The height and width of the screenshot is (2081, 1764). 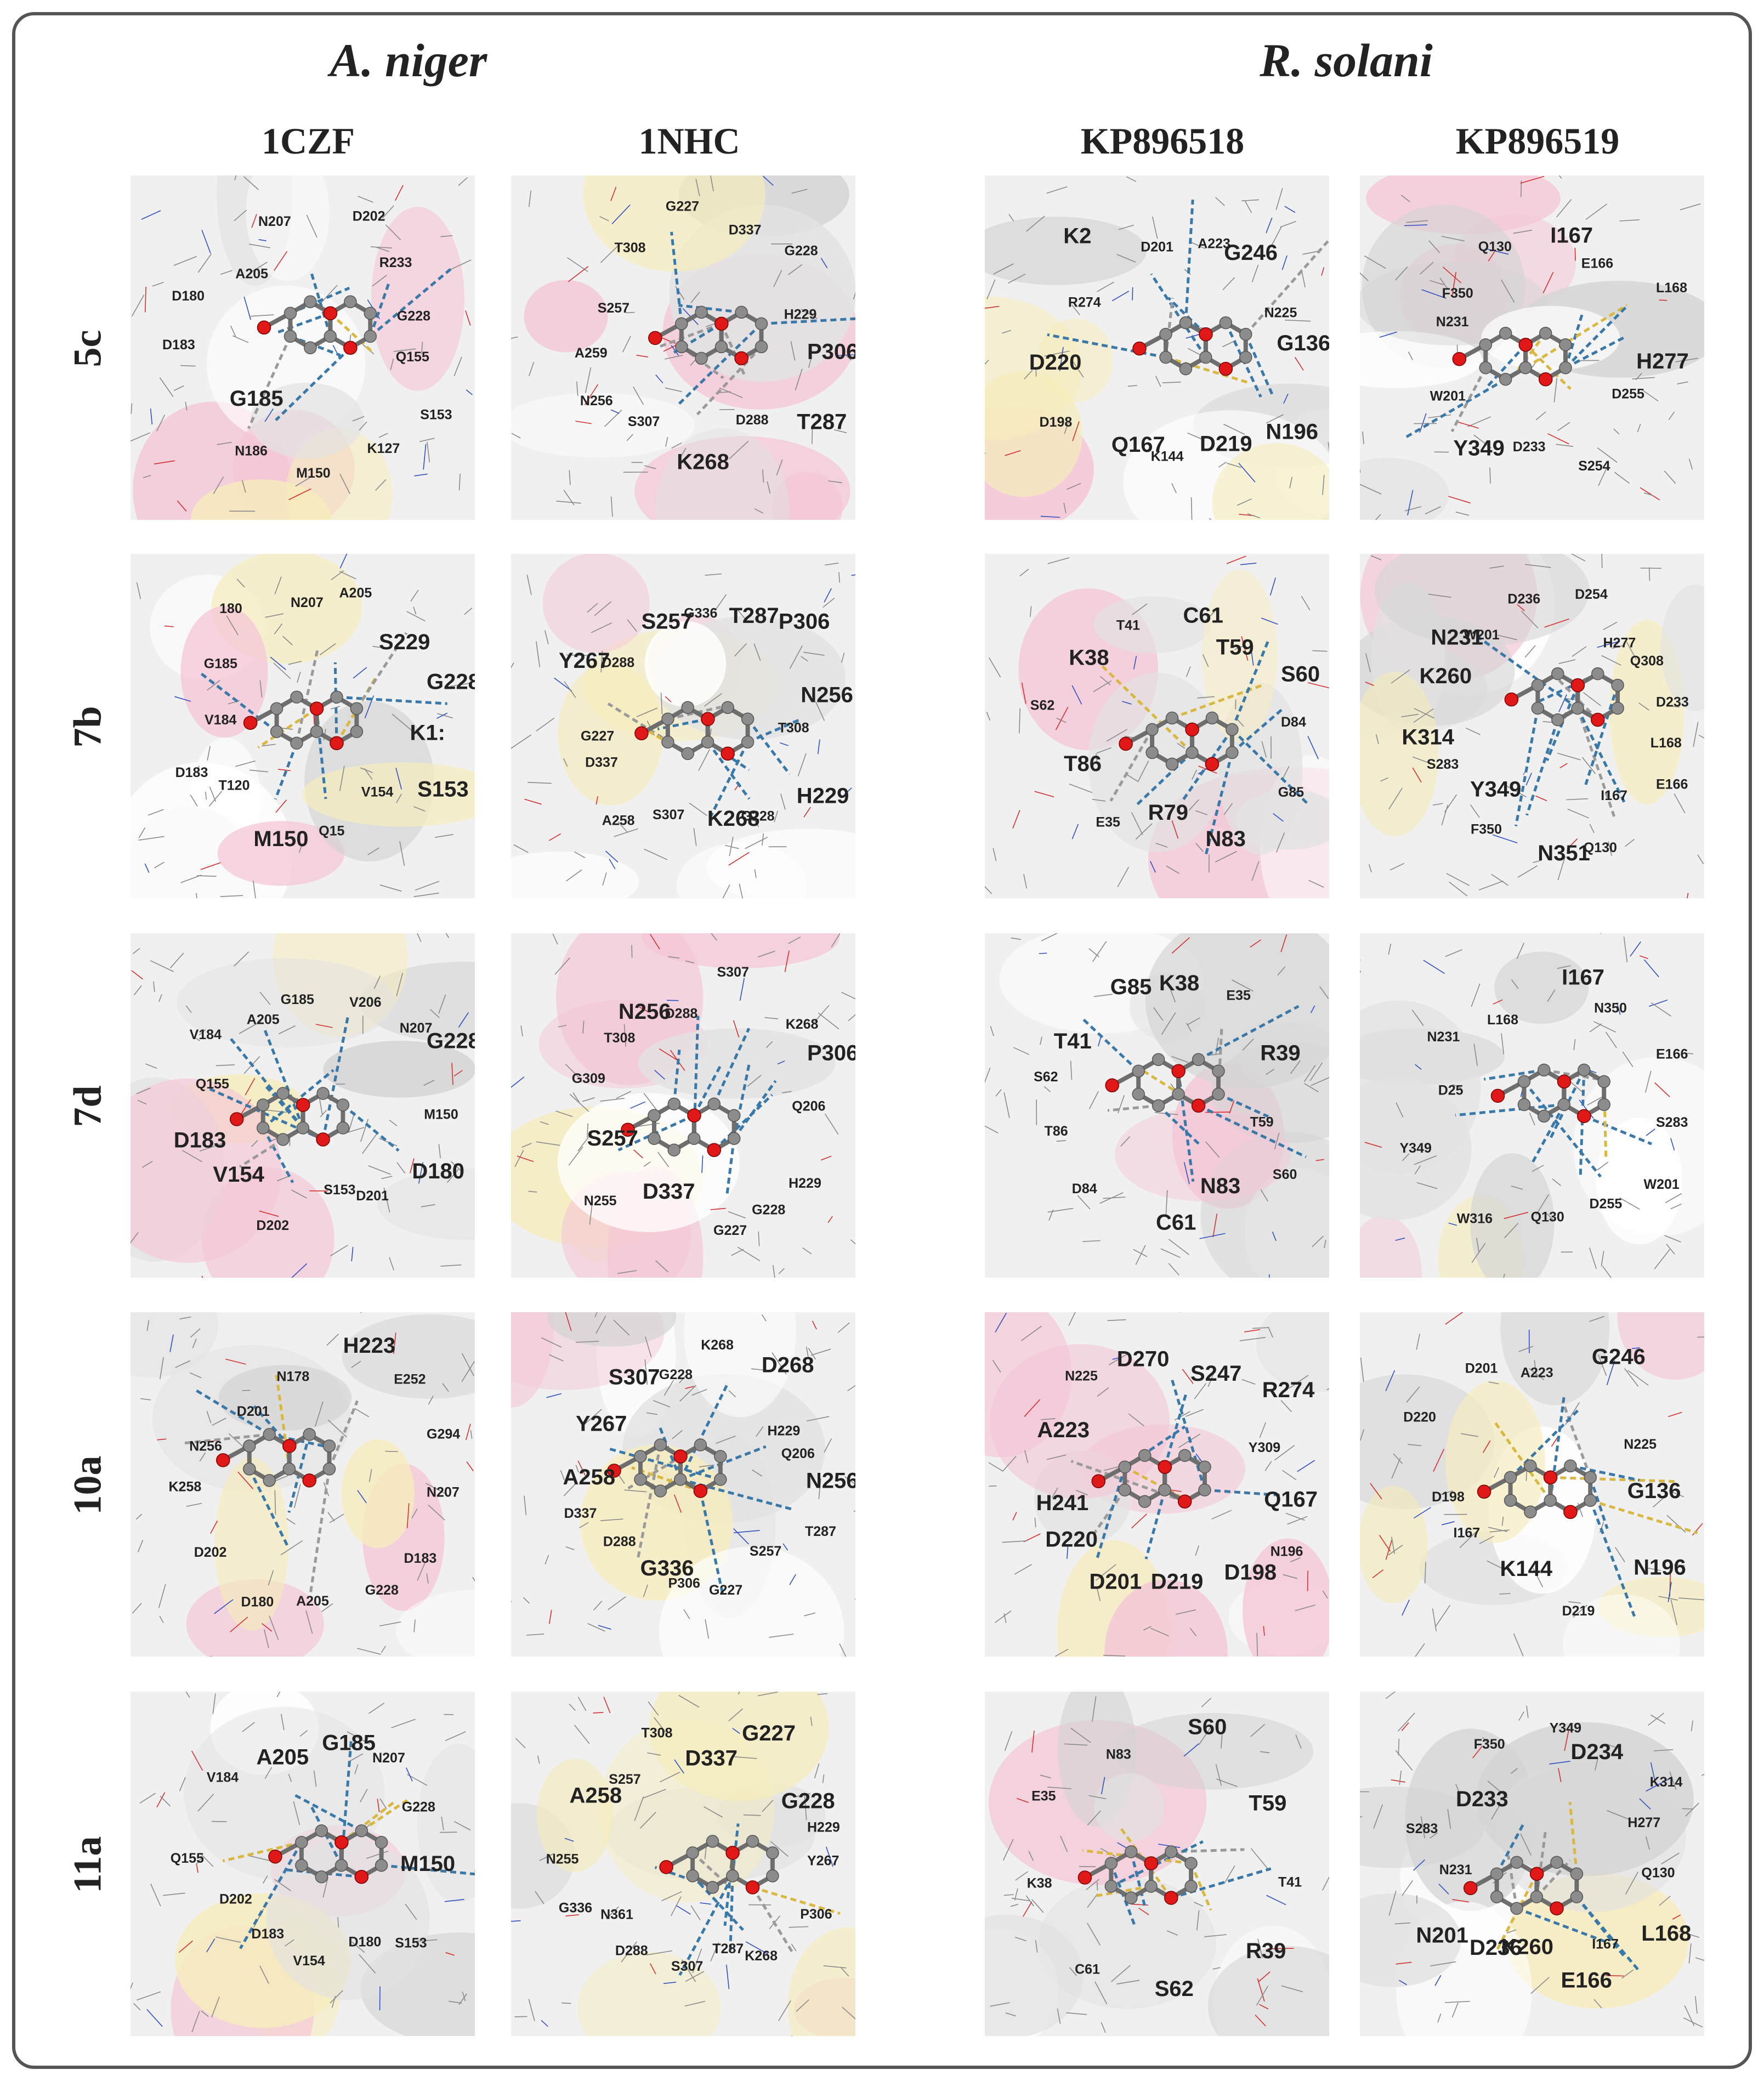 I want to click on residue-label: G85, so click(x=1291, y=793).